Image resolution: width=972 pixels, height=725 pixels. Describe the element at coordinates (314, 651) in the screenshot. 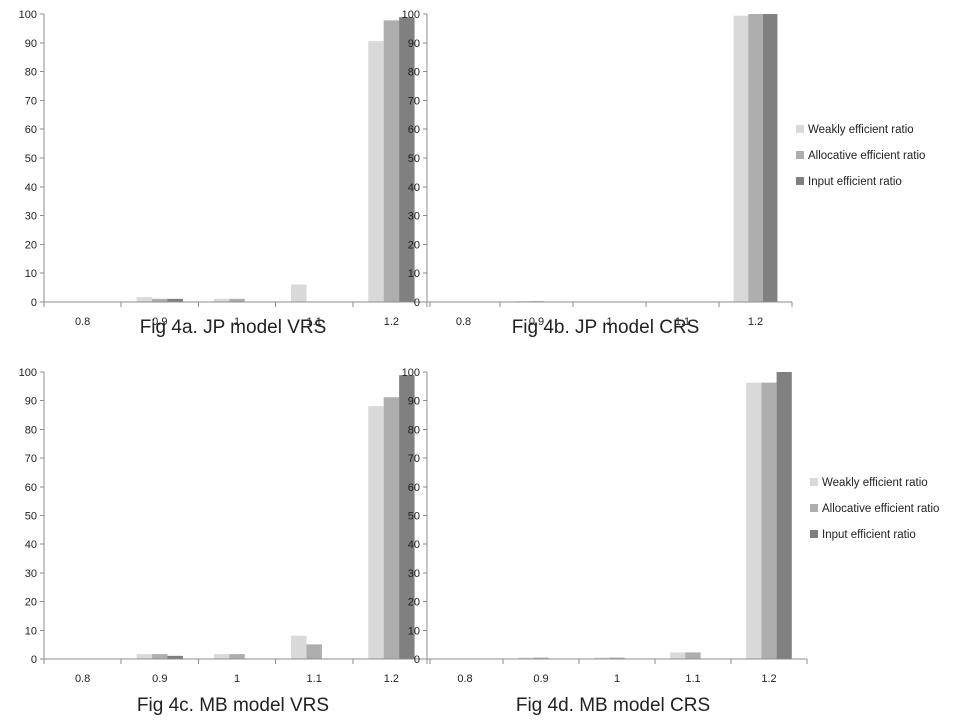

I see `bar-1.1-series-2` at that location.